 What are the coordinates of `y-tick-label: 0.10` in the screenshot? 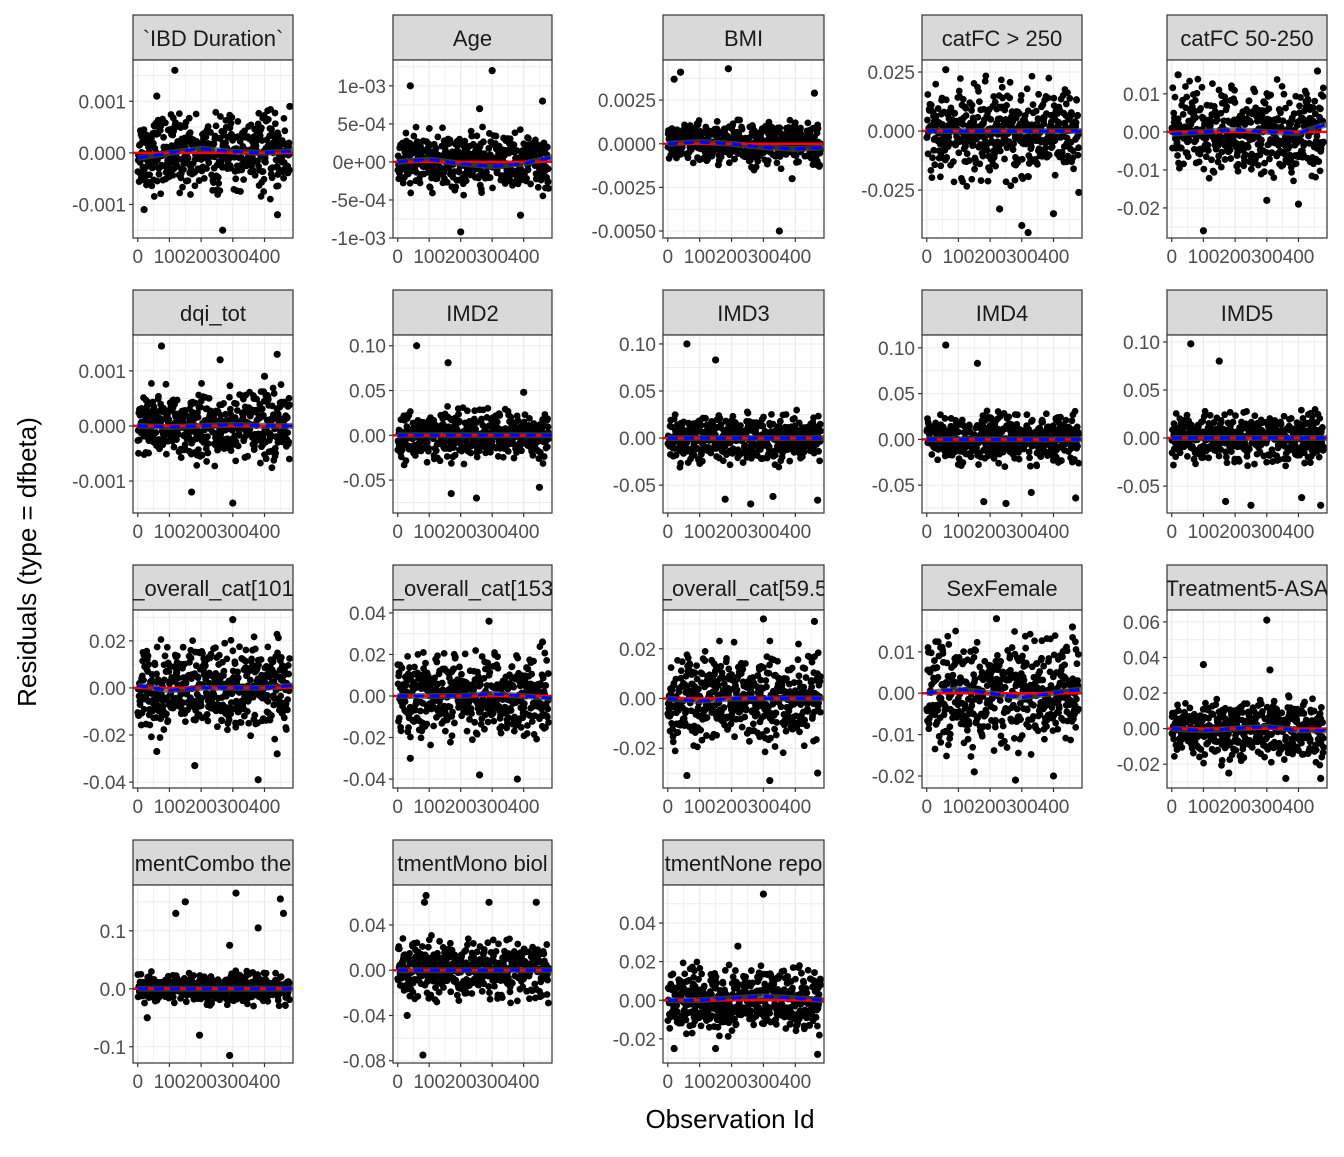 It's located at (637, 345).